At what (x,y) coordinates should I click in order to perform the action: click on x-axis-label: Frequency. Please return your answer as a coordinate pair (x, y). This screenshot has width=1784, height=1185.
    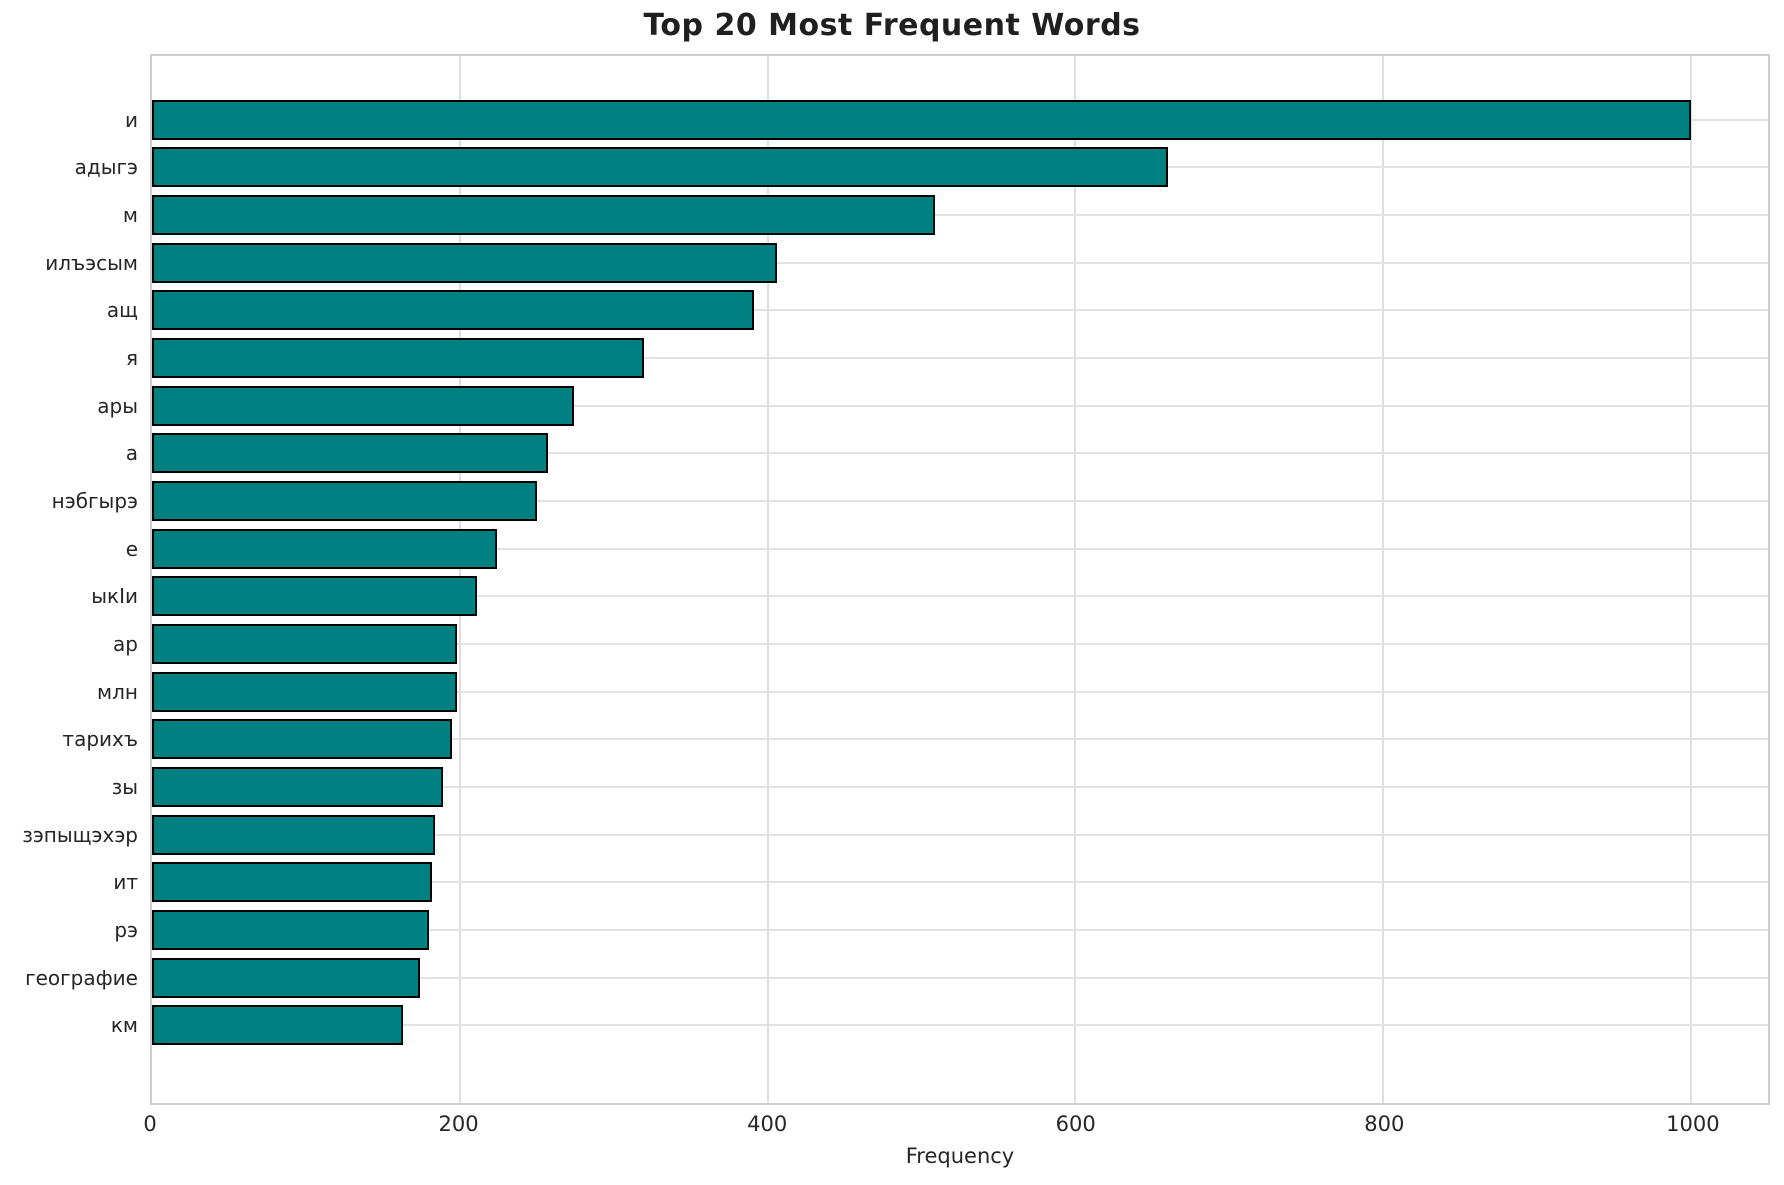
    Looking at the image, I should click on (960, 1156).